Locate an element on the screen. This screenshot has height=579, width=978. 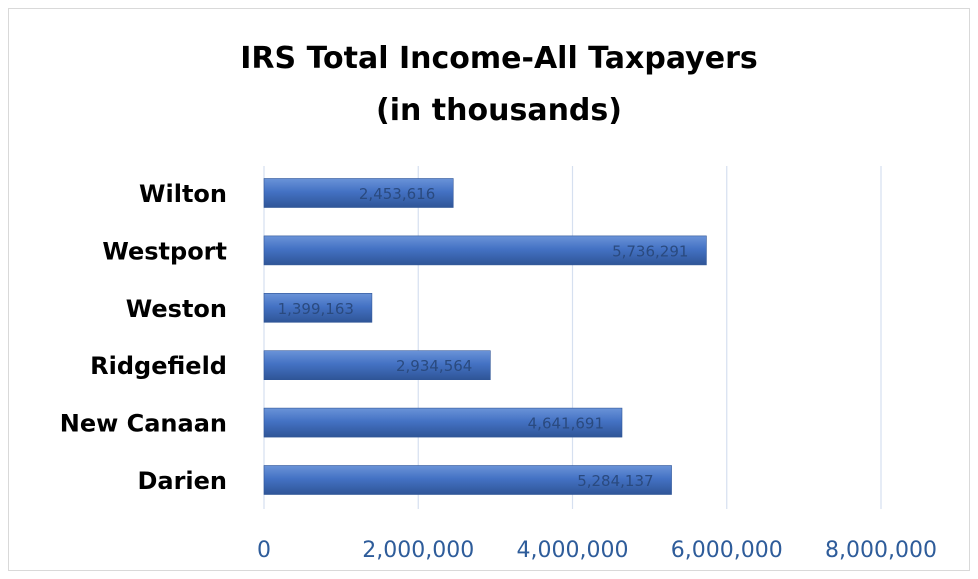
value-axis: 0 2,000,000 4,000,000 6,000,000 8,000,000 is located at coordinates (597, 550).